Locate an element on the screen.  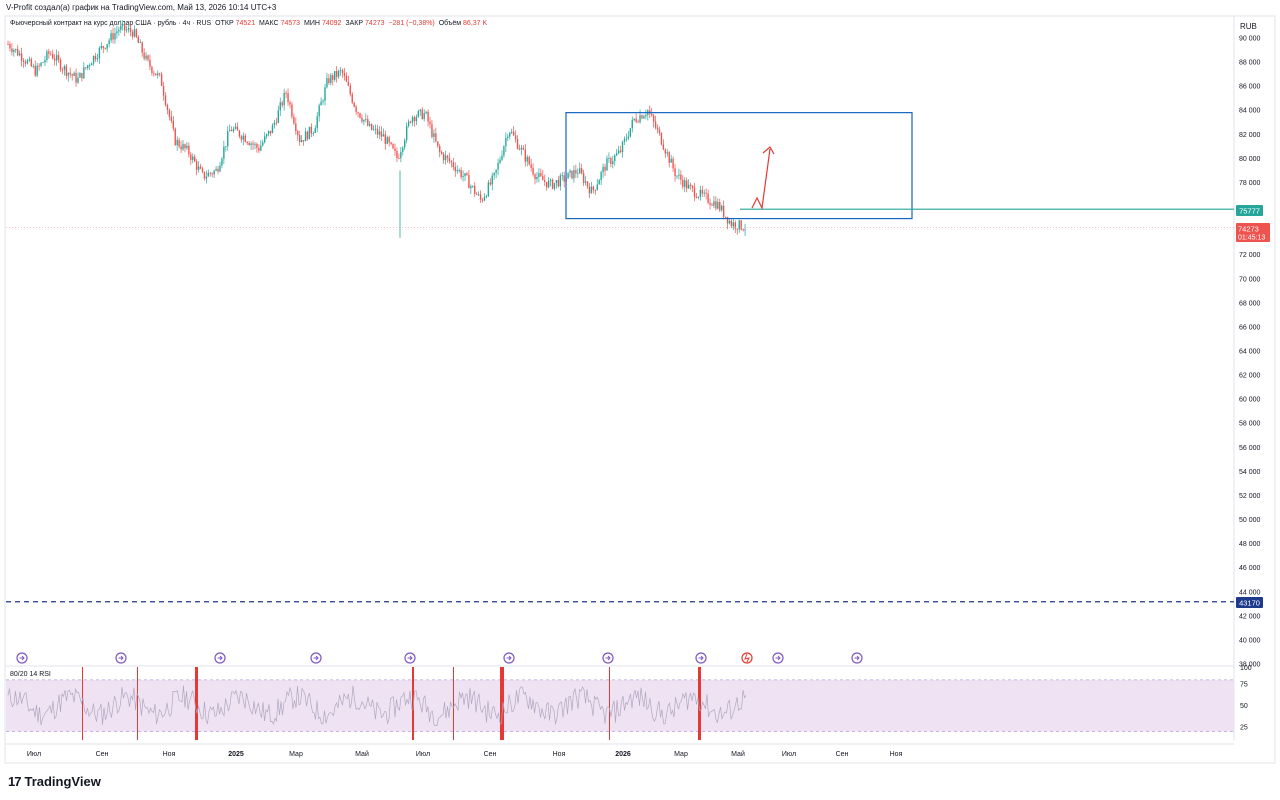
last-price-tag-bg is located at coordinates (1253, 232).